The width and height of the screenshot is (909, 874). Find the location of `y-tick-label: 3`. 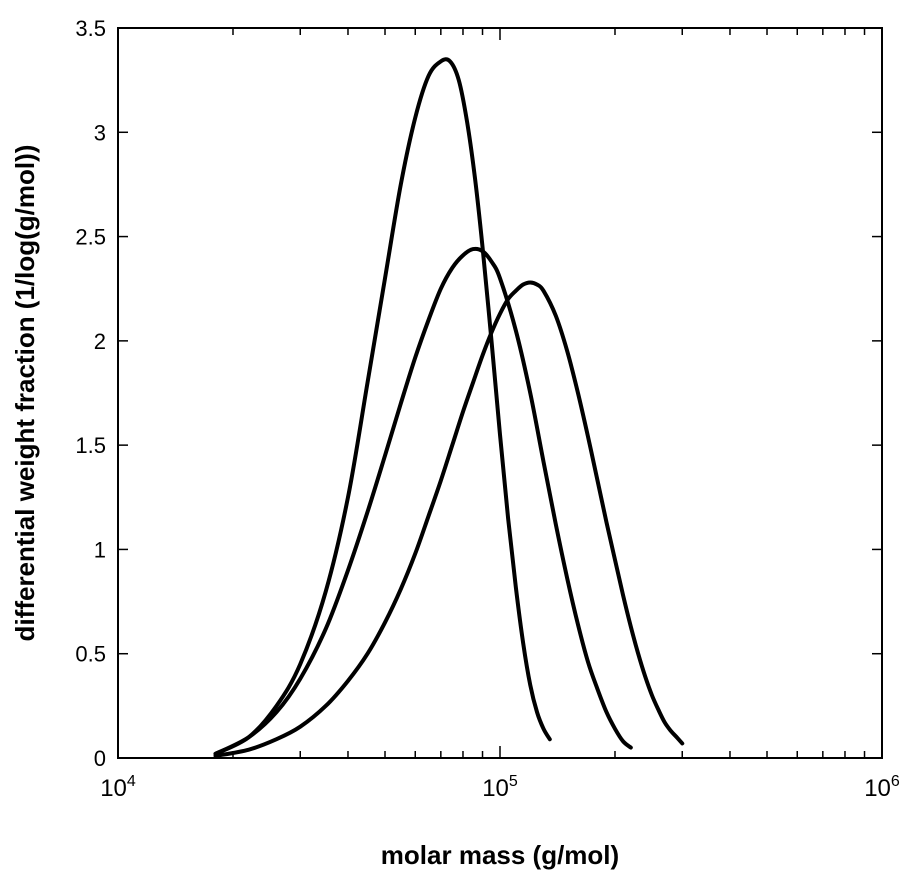

y-tick-label: 3 is located at coordinates (100, 132).